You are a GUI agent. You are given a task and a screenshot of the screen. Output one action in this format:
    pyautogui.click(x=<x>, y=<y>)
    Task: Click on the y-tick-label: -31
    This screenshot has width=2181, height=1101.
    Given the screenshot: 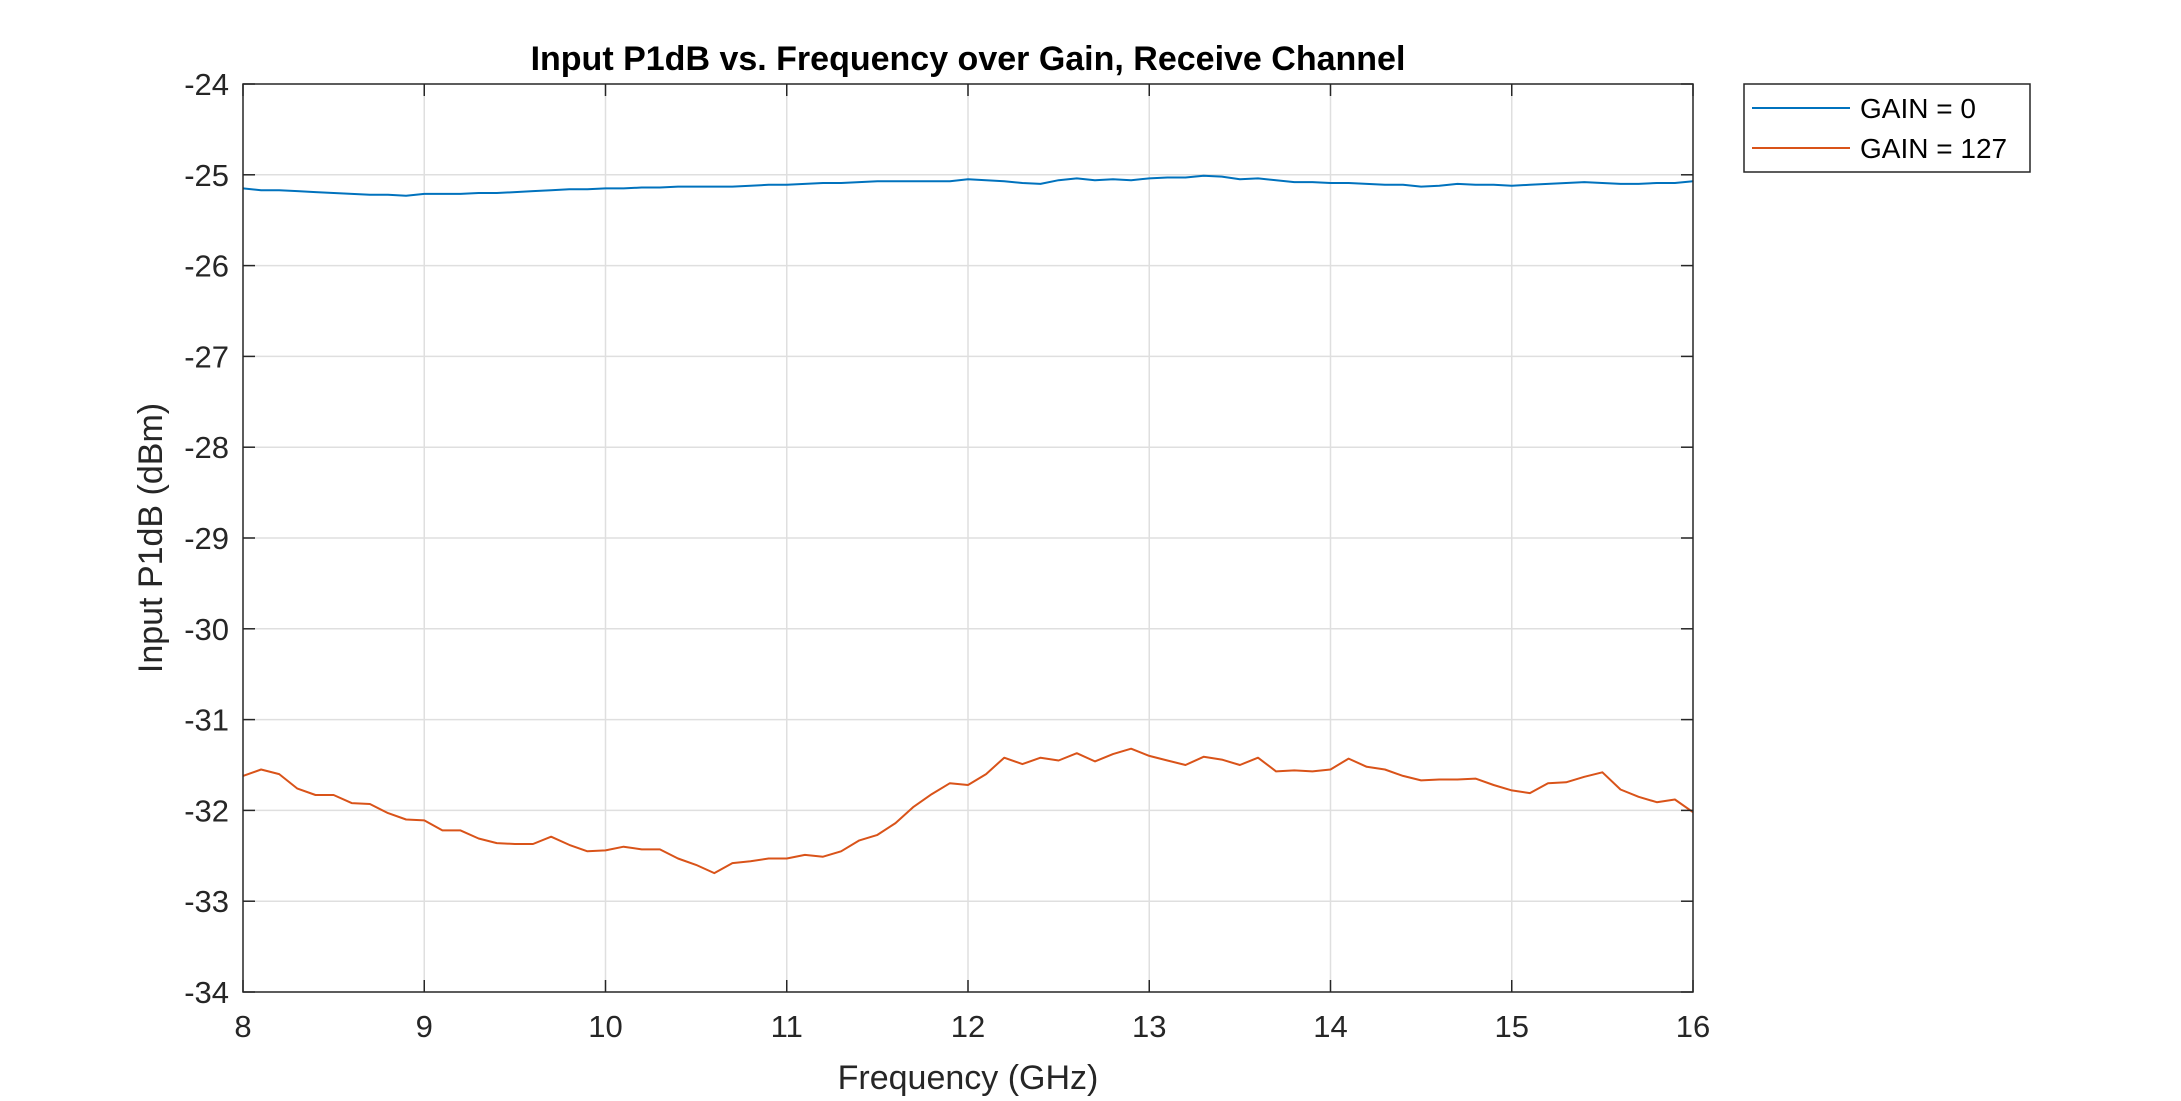 What is the action you would take?
    pyautogui.click(x=206, y=720)
    